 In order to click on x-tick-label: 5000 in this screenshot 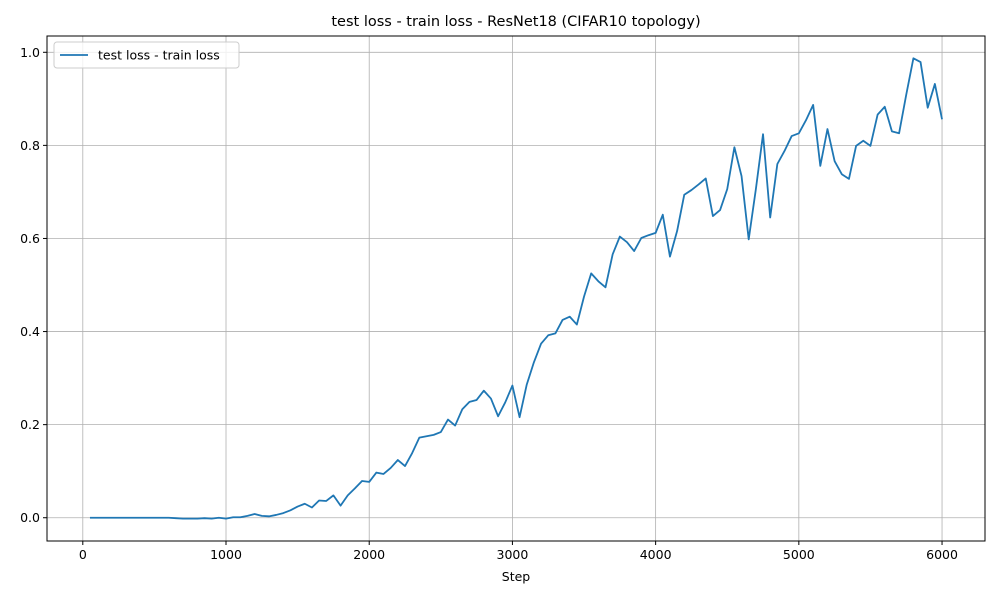, I will do `click(799, 554)`.